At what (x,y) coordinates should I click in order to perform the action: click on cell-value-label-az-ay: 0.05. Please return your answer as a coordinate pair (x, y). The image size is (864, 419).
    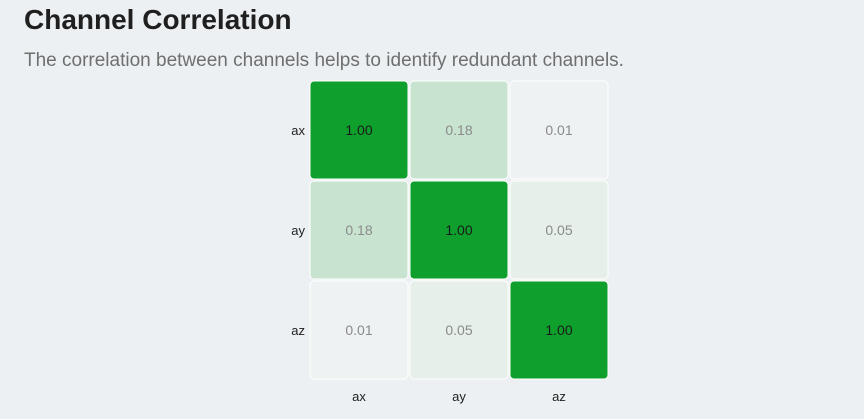
    Looking at the image, I should click on (458, 330).